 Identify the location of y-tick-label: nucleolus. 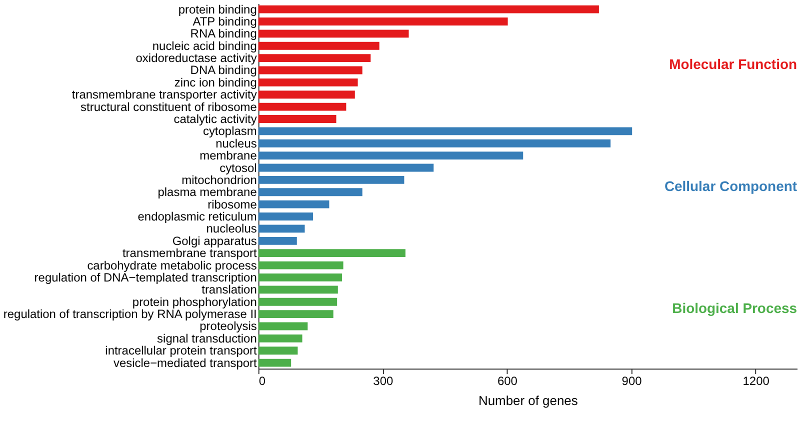
(231, 229).